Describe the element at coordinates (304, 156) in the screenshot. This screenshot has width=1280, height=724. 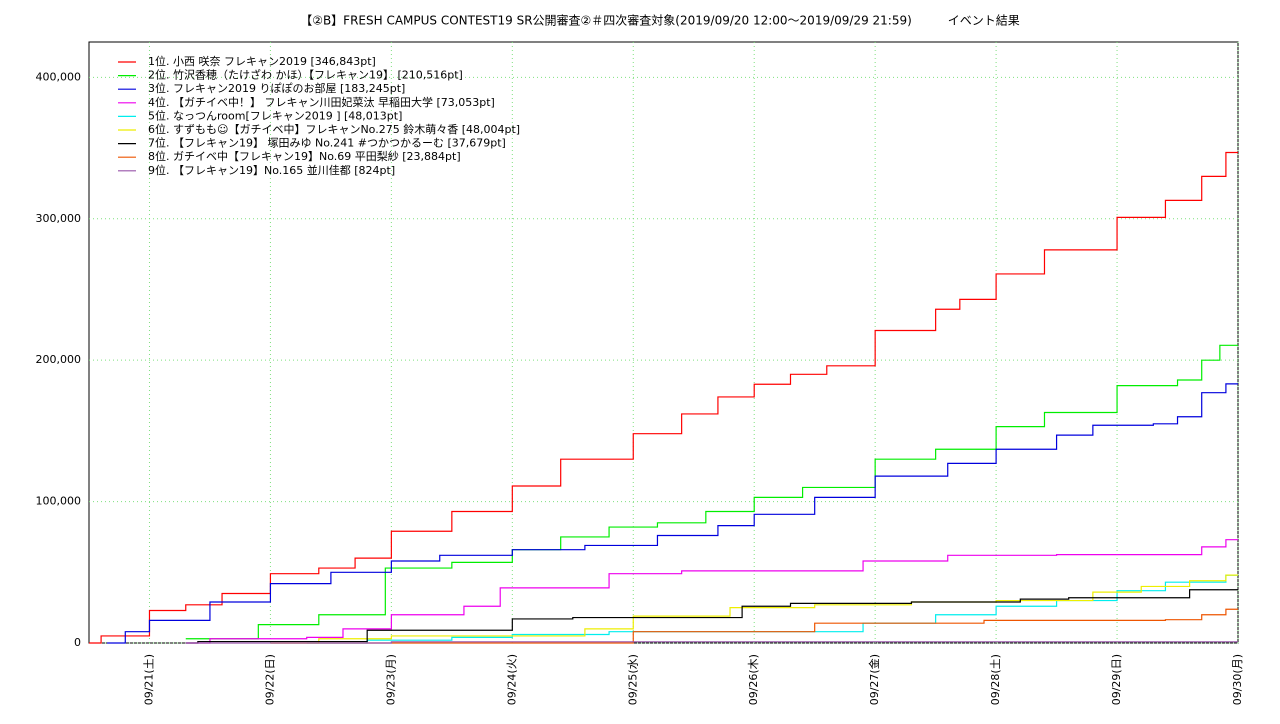
I see `legend-label: 8位. ガチイベ中【フレキャン19】No.69 平田梨紗 [23,884pt]` at that location.